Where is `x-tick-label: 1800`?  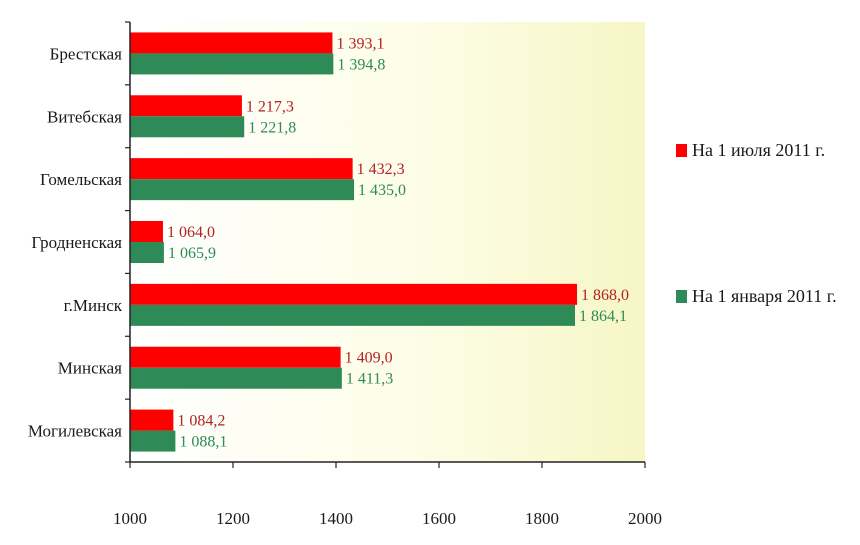
x-tick-label: 1800 is located at coordinates (542, 518).